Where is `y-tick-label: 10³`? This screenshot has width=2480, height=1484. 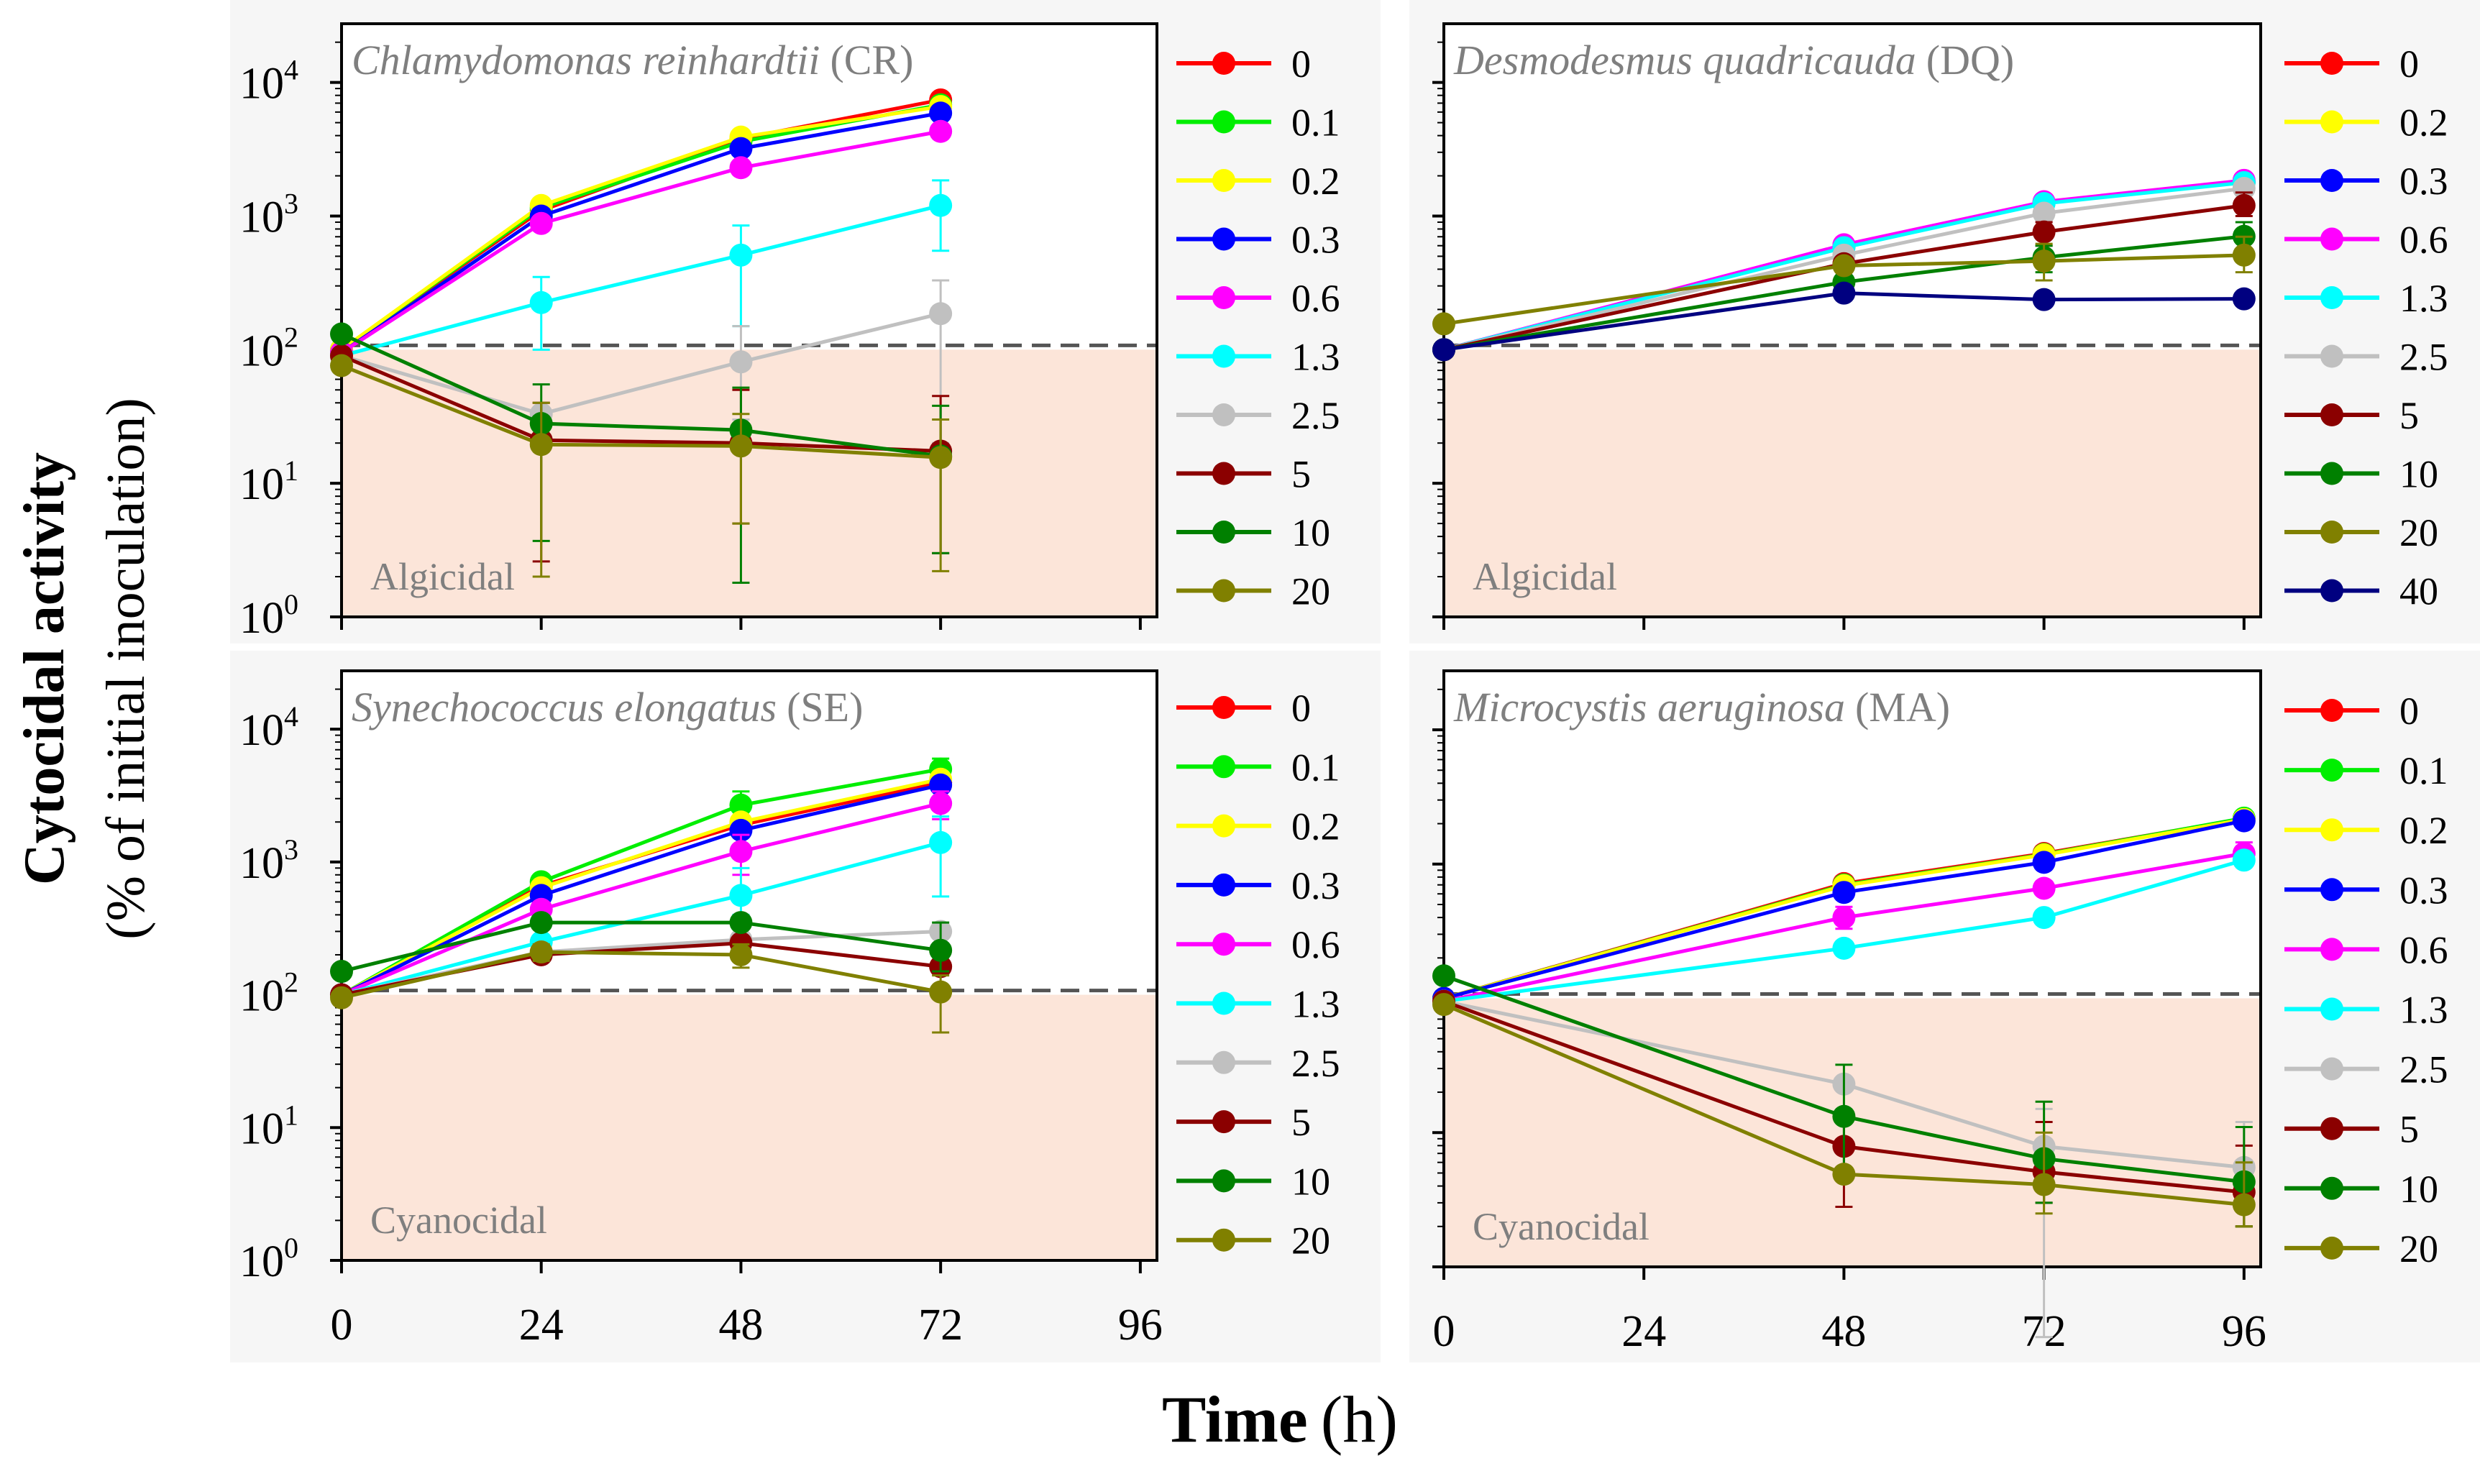 y-tick-label: 10³ is located at coordinates (268, 214).